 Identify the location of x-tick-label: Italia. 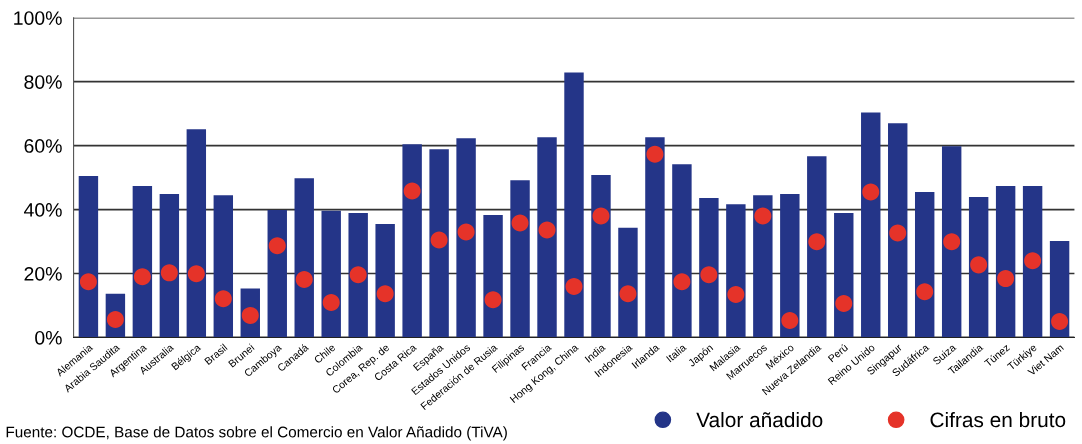
(676, 353).